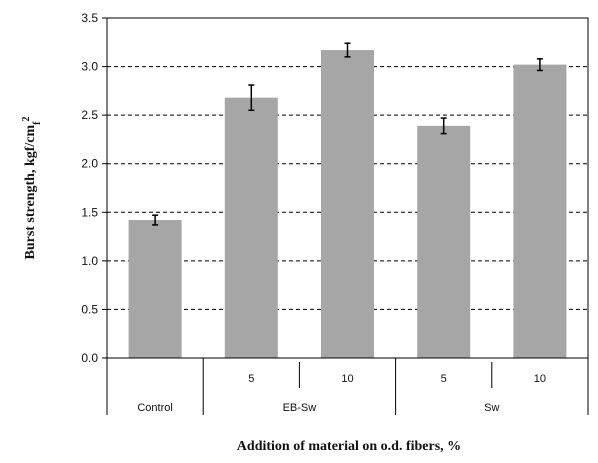  What do you see at coordinates (89, 164) in the screenshot?
I see `y-tick-label: 2.0` at bounding box center [89, 164].